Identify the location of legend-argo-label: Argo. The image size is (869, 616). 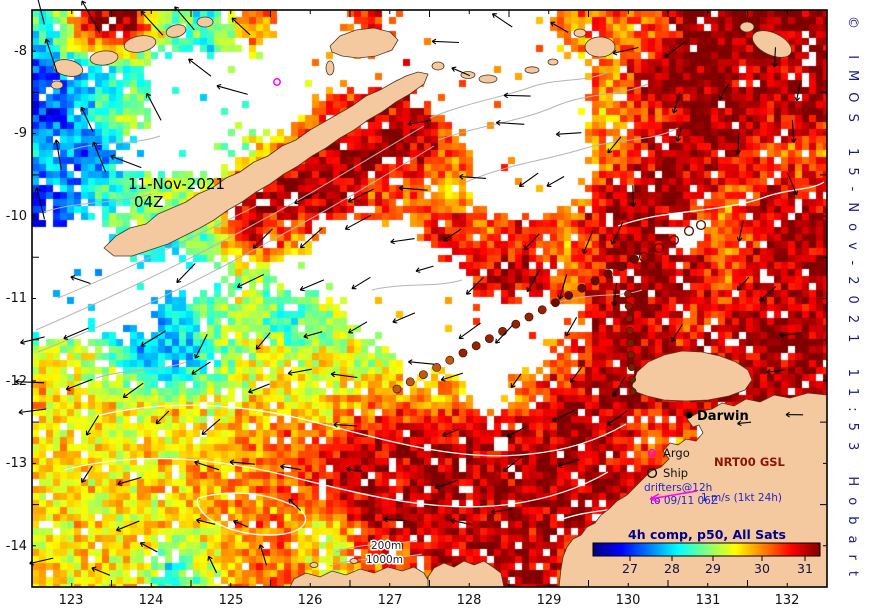
(676, 453).